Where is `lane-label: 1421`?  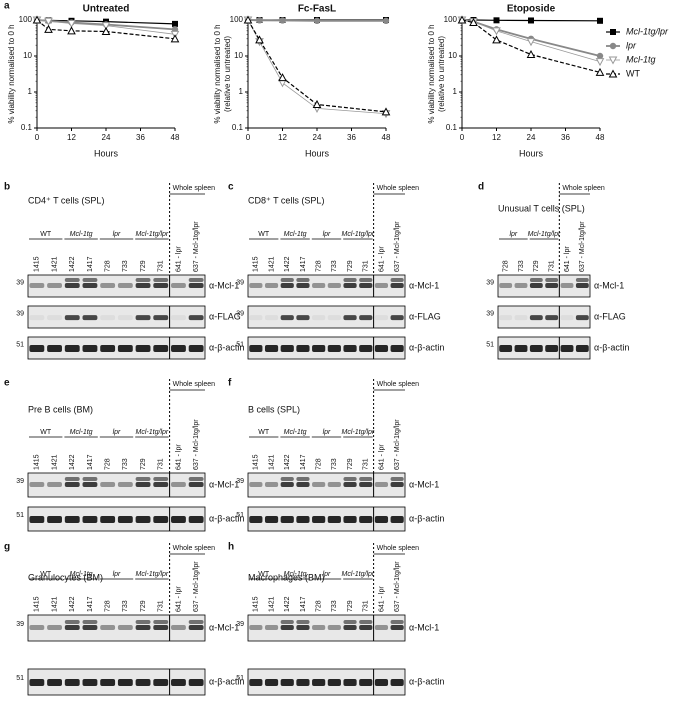 lane-label: 1421 is located at coordinates (54, 604).